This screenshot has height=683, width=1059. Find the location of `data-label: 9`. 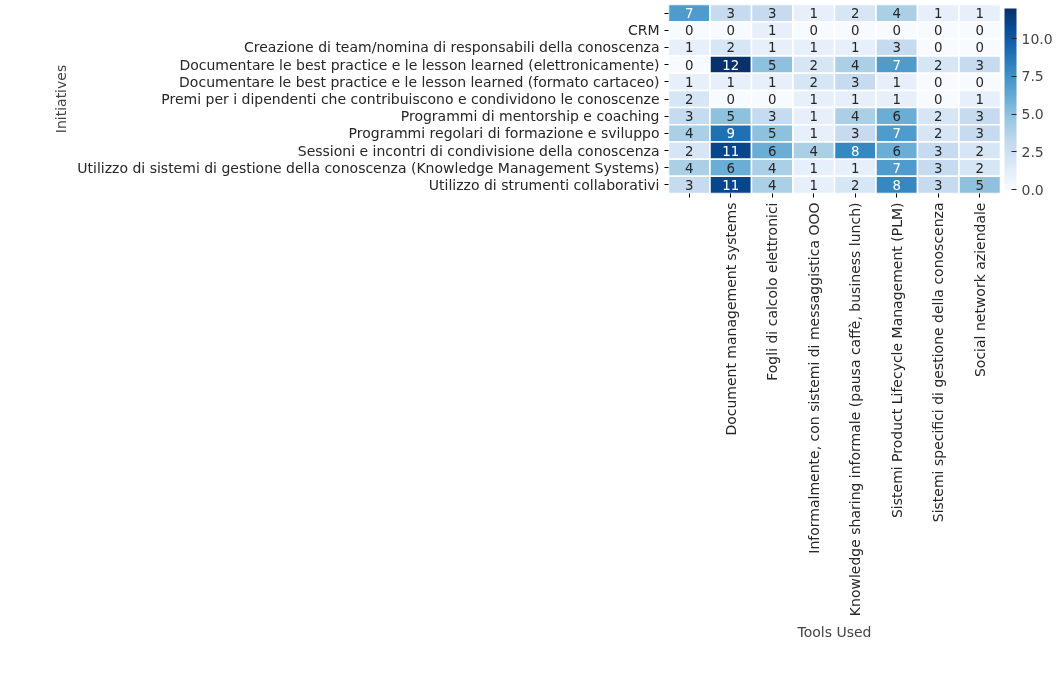

data-label: 9 is located at coordinates (730, 134).